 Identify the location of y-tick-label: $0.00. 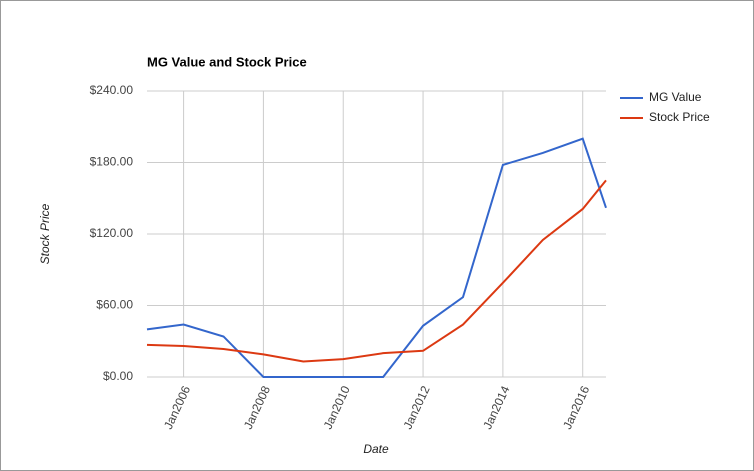
(118, 376).